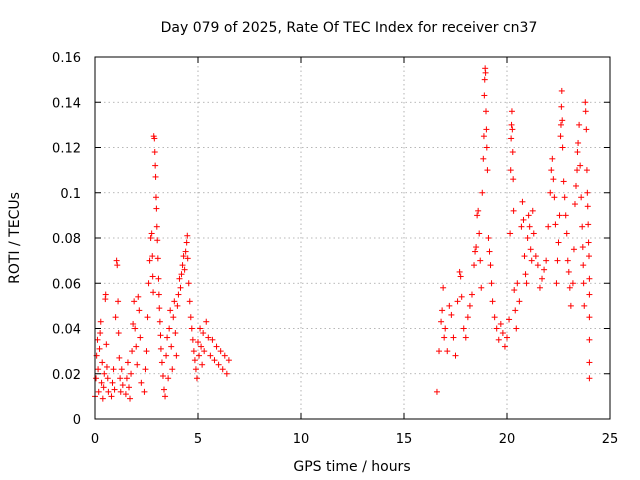 The height and width of the screenshot is (480, 640). I want to click on x-tick-label: 25, so click(610, 439).